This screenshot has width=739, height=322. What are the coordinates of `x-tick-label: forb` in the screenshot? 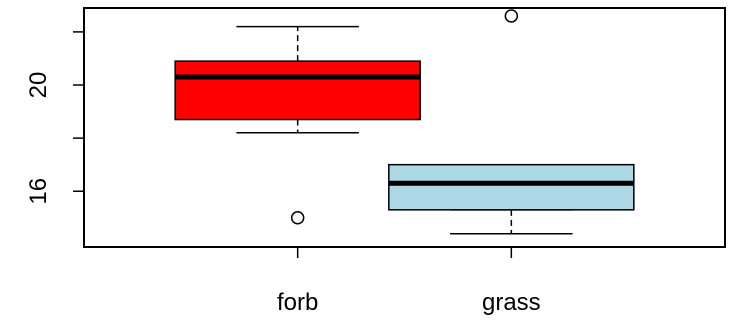 It's located at (297, 302).